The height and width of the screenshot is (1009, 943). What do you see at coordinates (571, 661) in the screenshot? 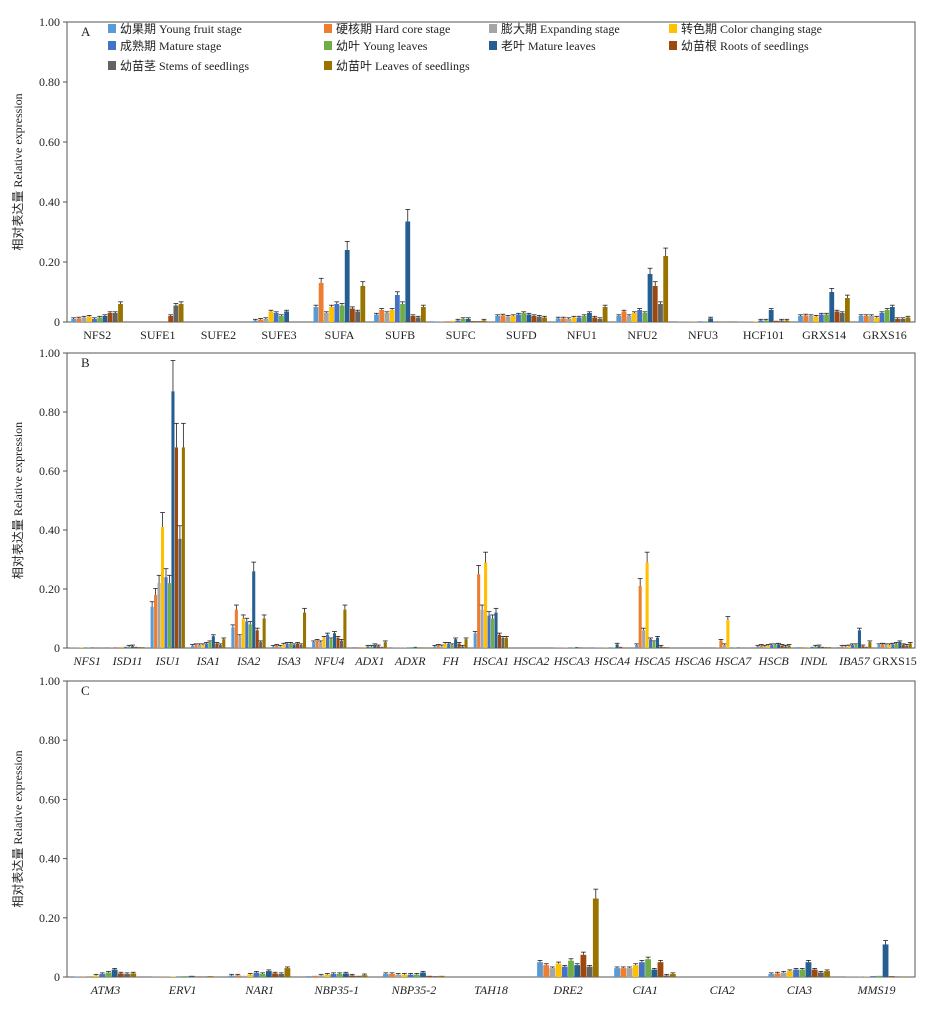
I see `category-label: HSCA3` at bounding box center [571, 661].